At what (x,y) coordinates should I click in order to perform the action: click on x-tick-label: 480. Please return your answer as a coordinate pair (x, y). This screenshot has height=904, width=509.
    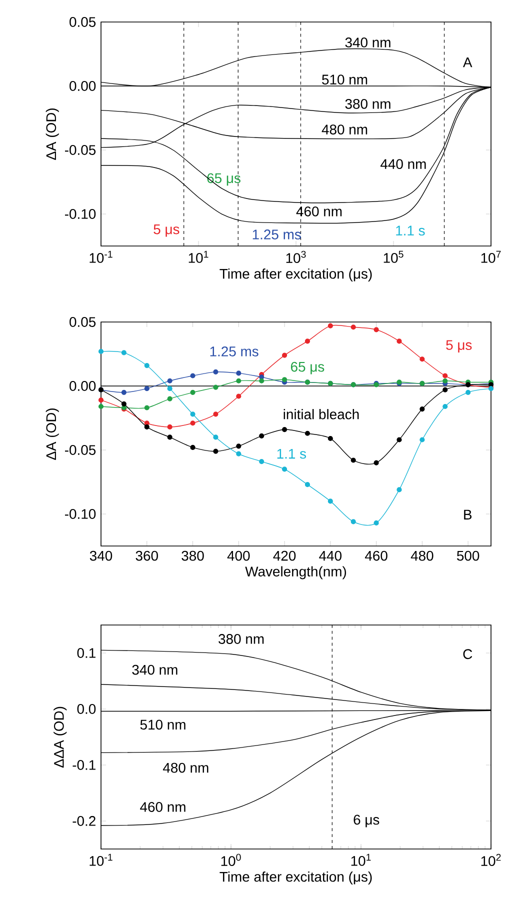
    Looking at the image, I should click on (422, 555).